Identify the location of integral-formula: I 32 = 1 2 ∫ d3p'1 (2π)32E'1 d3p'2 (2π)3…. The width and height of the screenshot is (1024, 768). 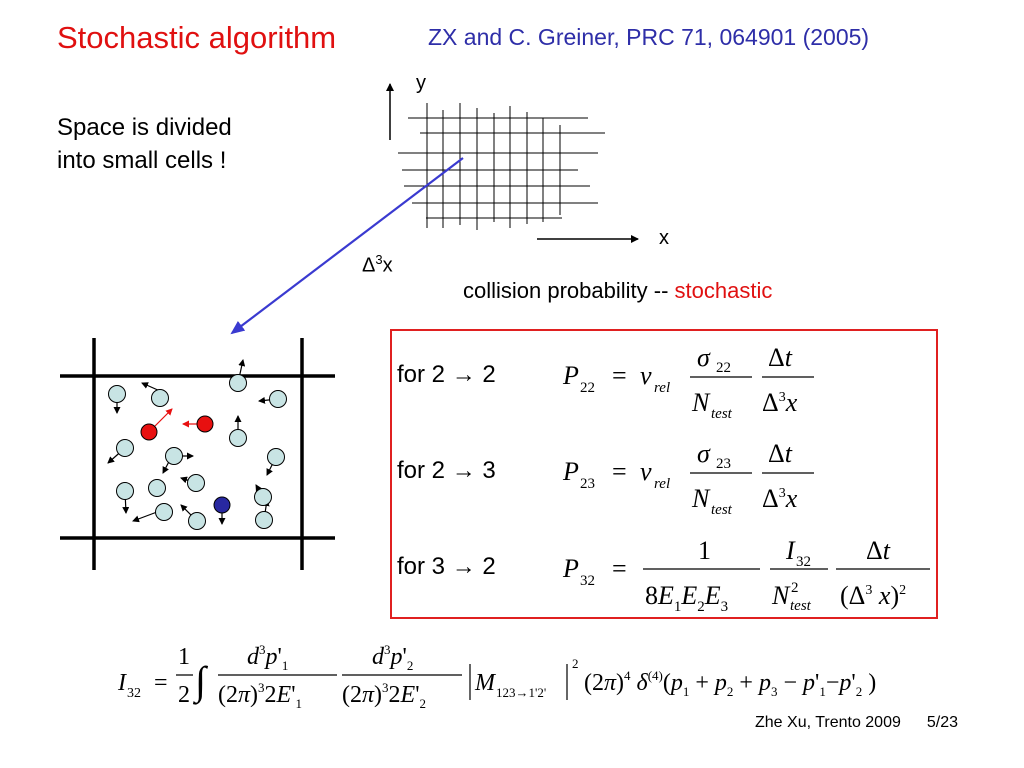
(496, 676).